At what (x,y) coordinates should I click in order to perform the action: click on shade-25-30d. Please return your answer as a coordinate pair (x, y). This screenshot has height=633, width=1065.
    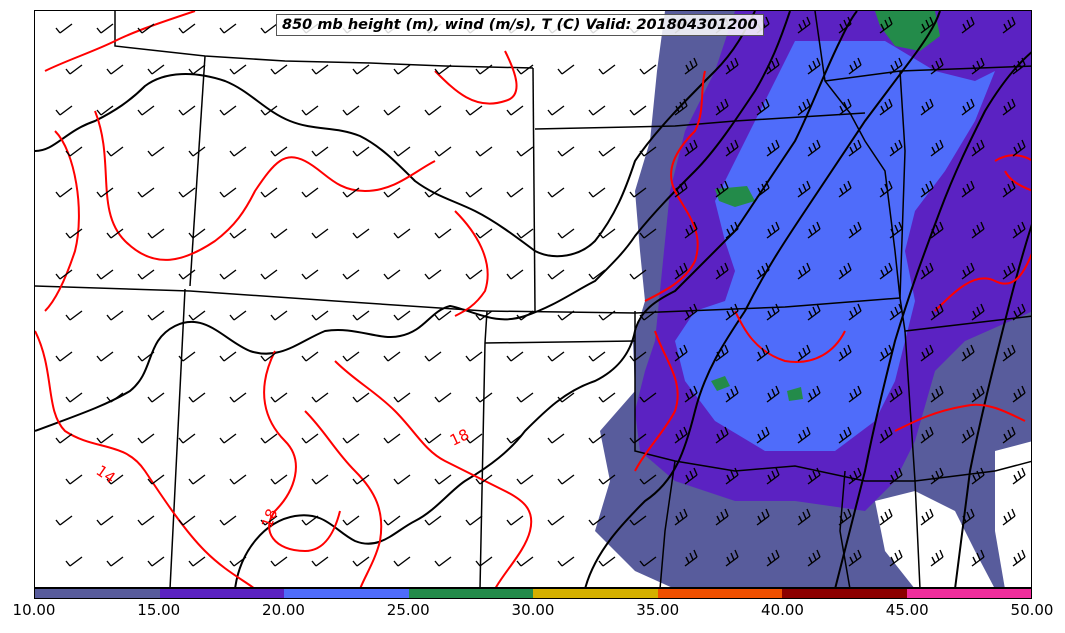
    Looking at the image, I should click on (795, 394).